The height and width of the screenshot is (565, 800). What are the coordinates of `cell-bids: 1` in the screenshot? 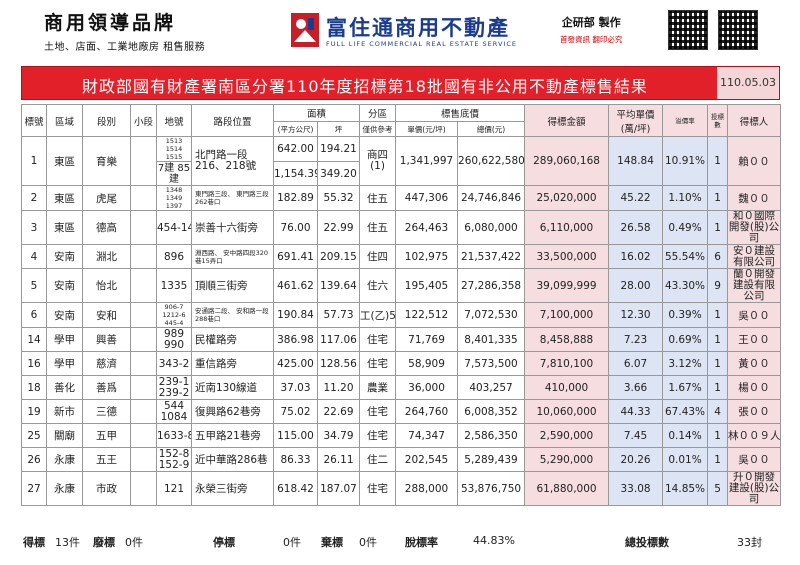 It's located at (718, 227).